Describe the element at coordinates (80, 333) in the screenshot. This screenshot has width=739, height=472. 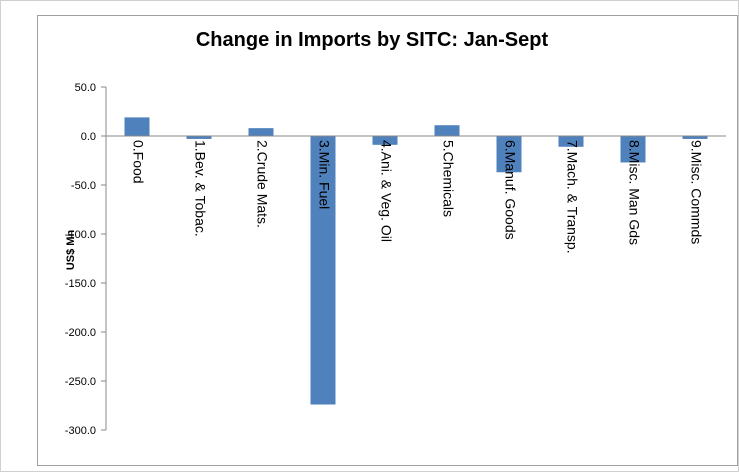
I see `y-tick-label: -200.0` at that location.